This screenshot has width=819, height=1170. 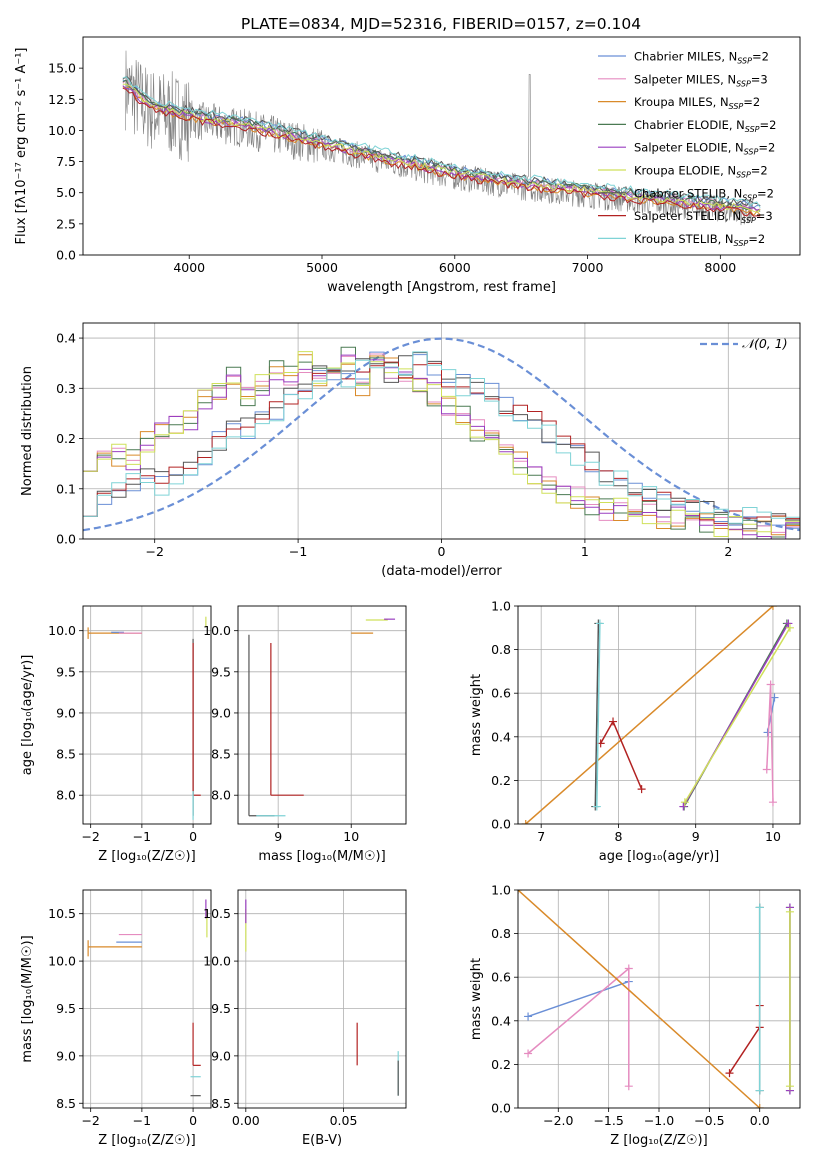 I want to click on age_vs_mass-frame, so click(x=322, y=715).